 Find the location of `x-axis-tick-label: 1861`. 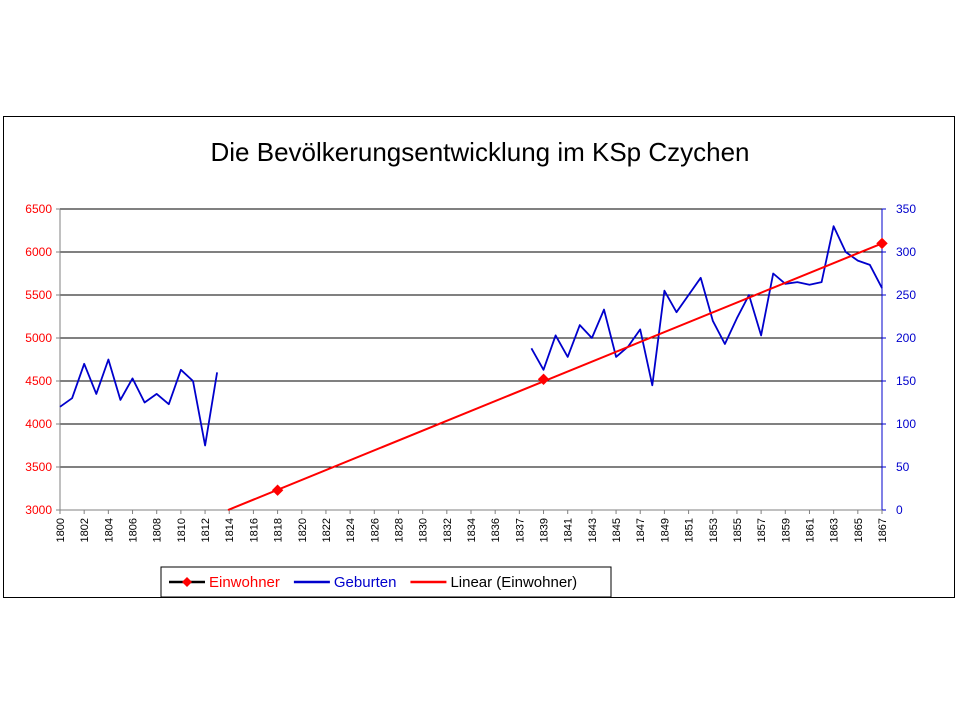

x-axis-tick-label: 1861 is located at coordinates (810, 530).